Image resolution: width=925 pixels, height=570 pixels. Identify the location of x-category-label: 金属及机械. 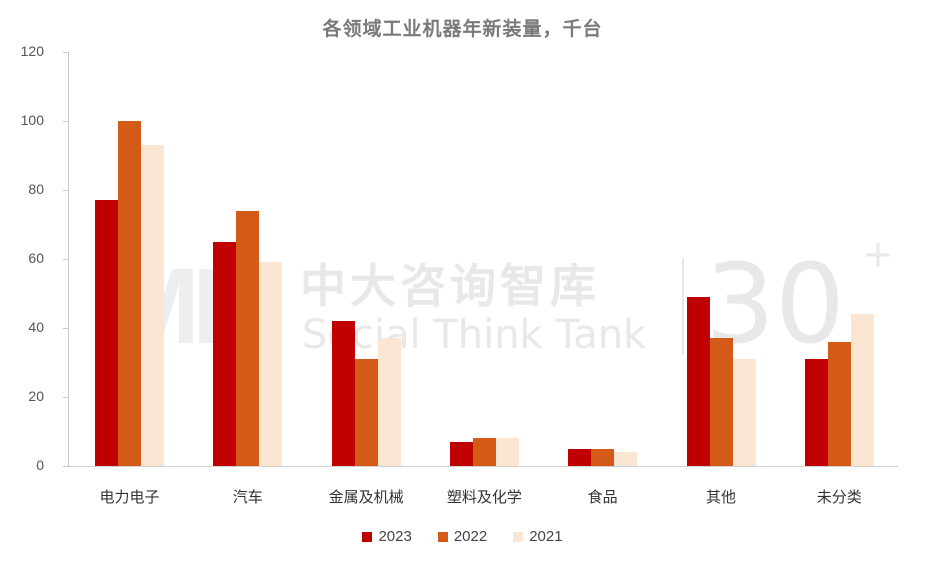
(366, 497).